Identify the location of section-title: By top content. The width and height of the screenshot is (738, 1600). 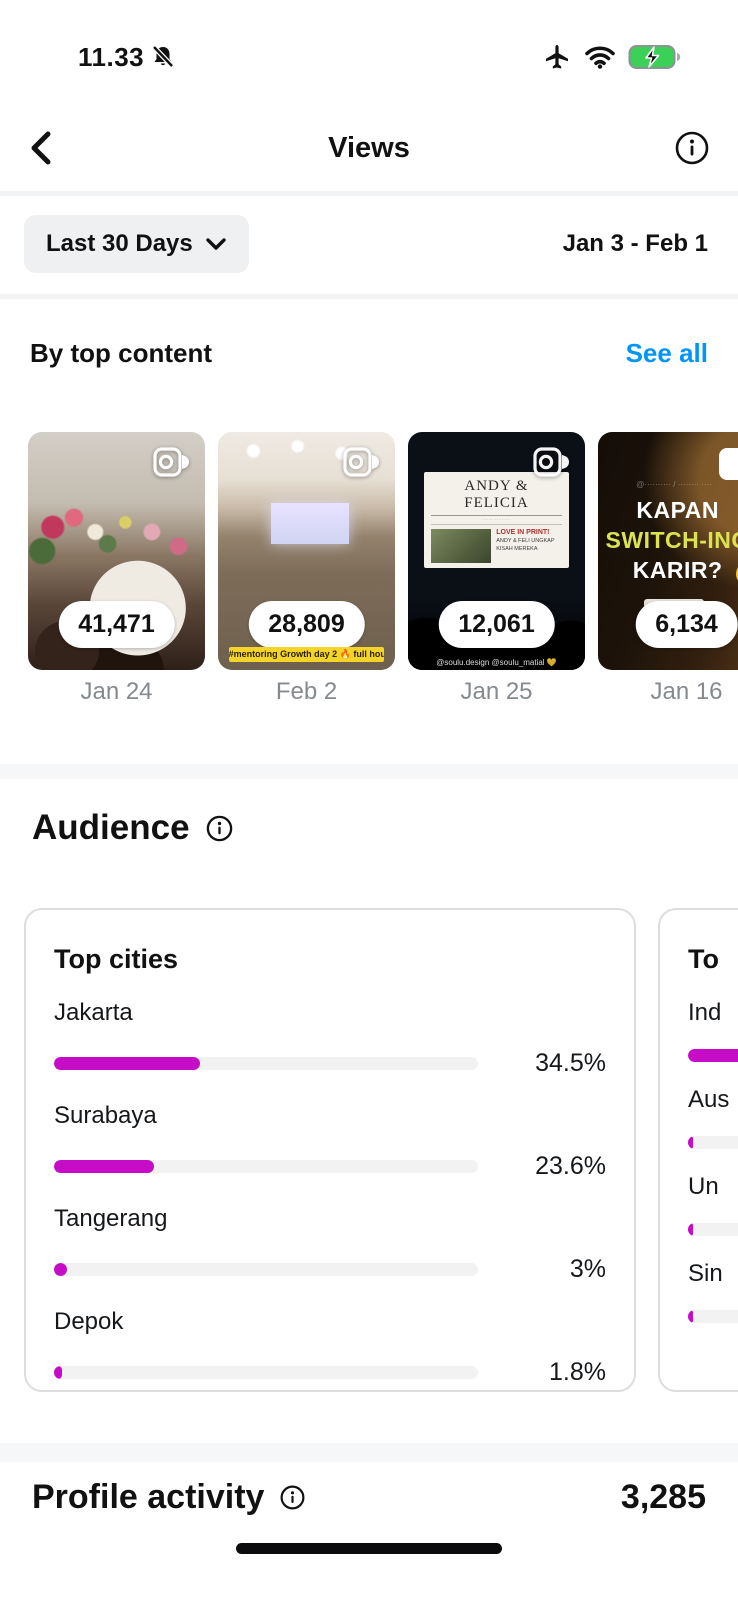
(121, 353).